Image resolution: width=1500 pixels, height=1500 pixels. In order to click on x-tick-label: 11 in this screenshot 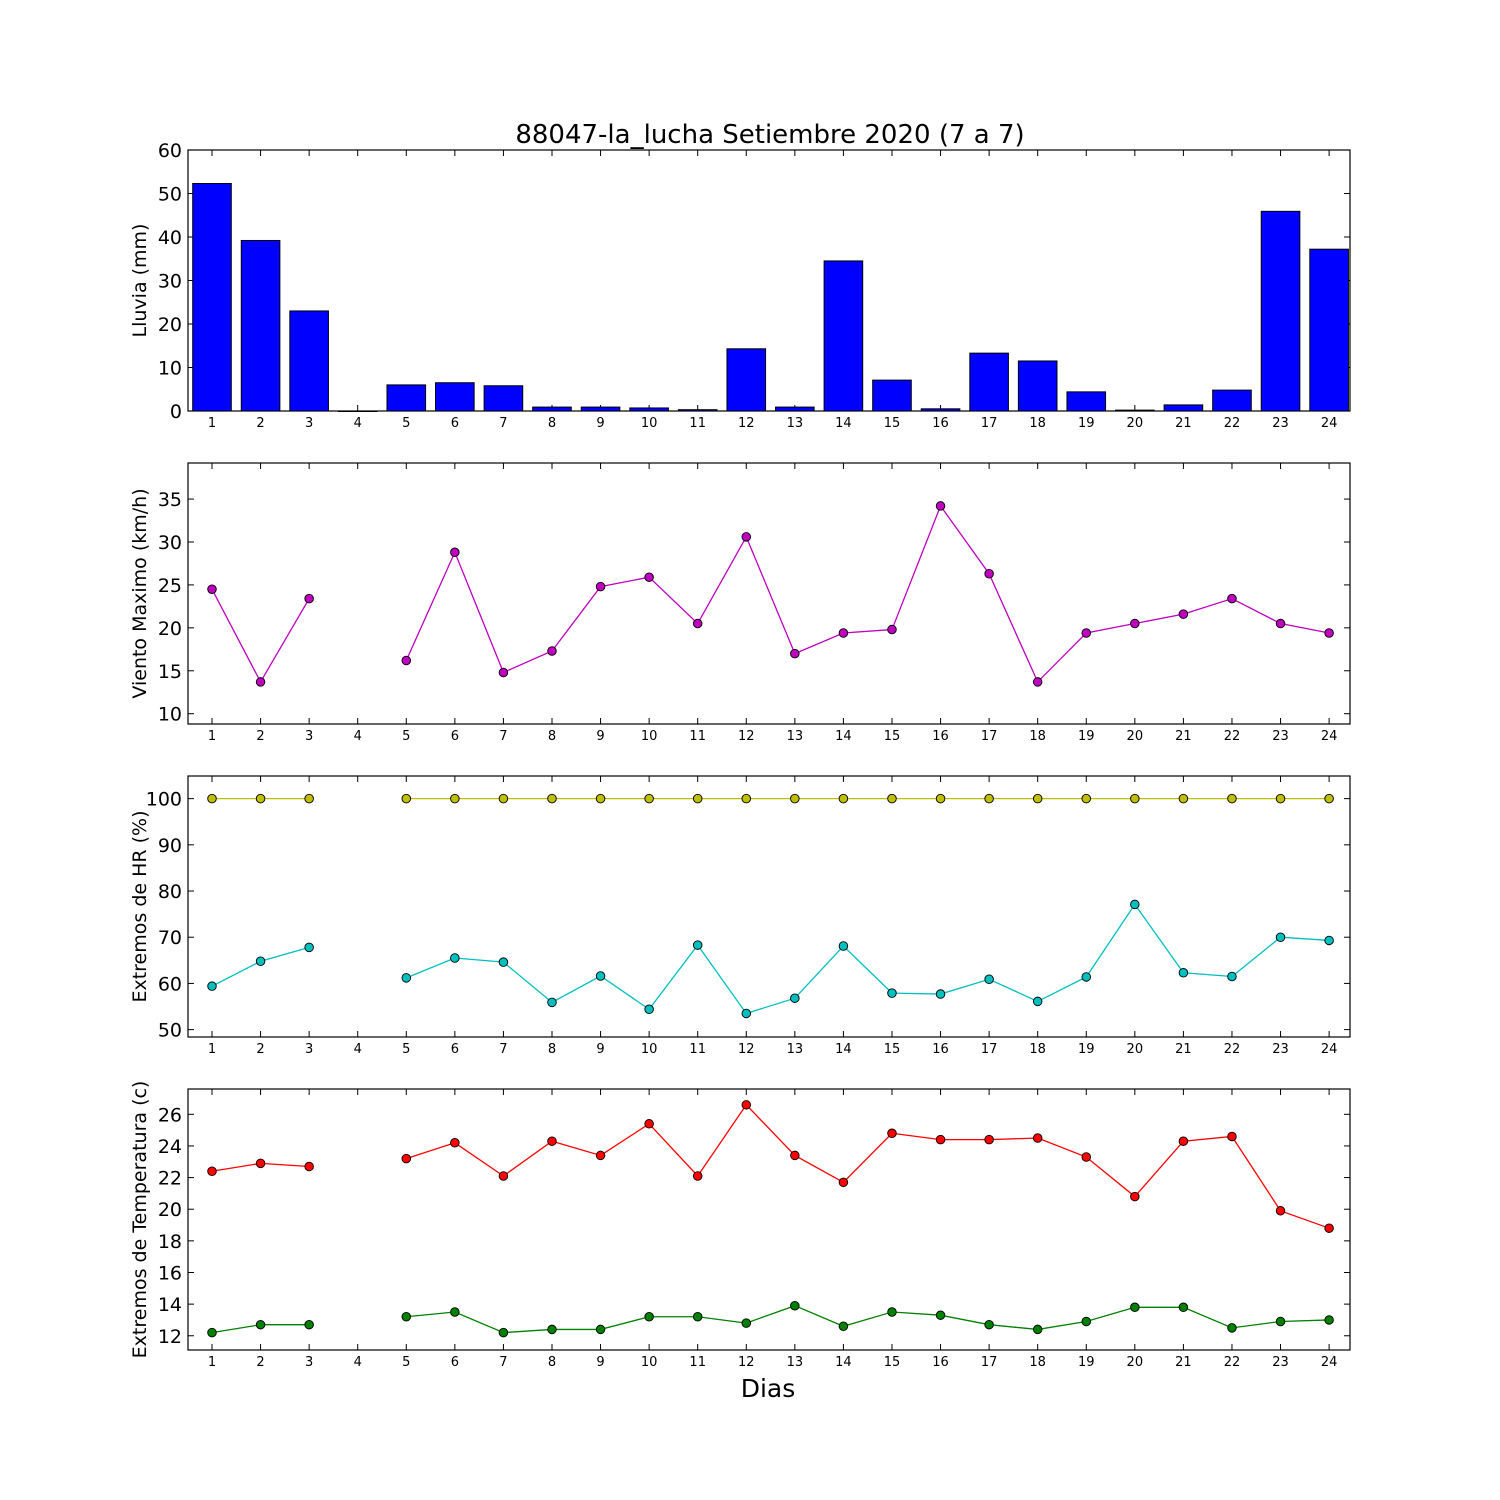, I will do `click(697, 1049)`.